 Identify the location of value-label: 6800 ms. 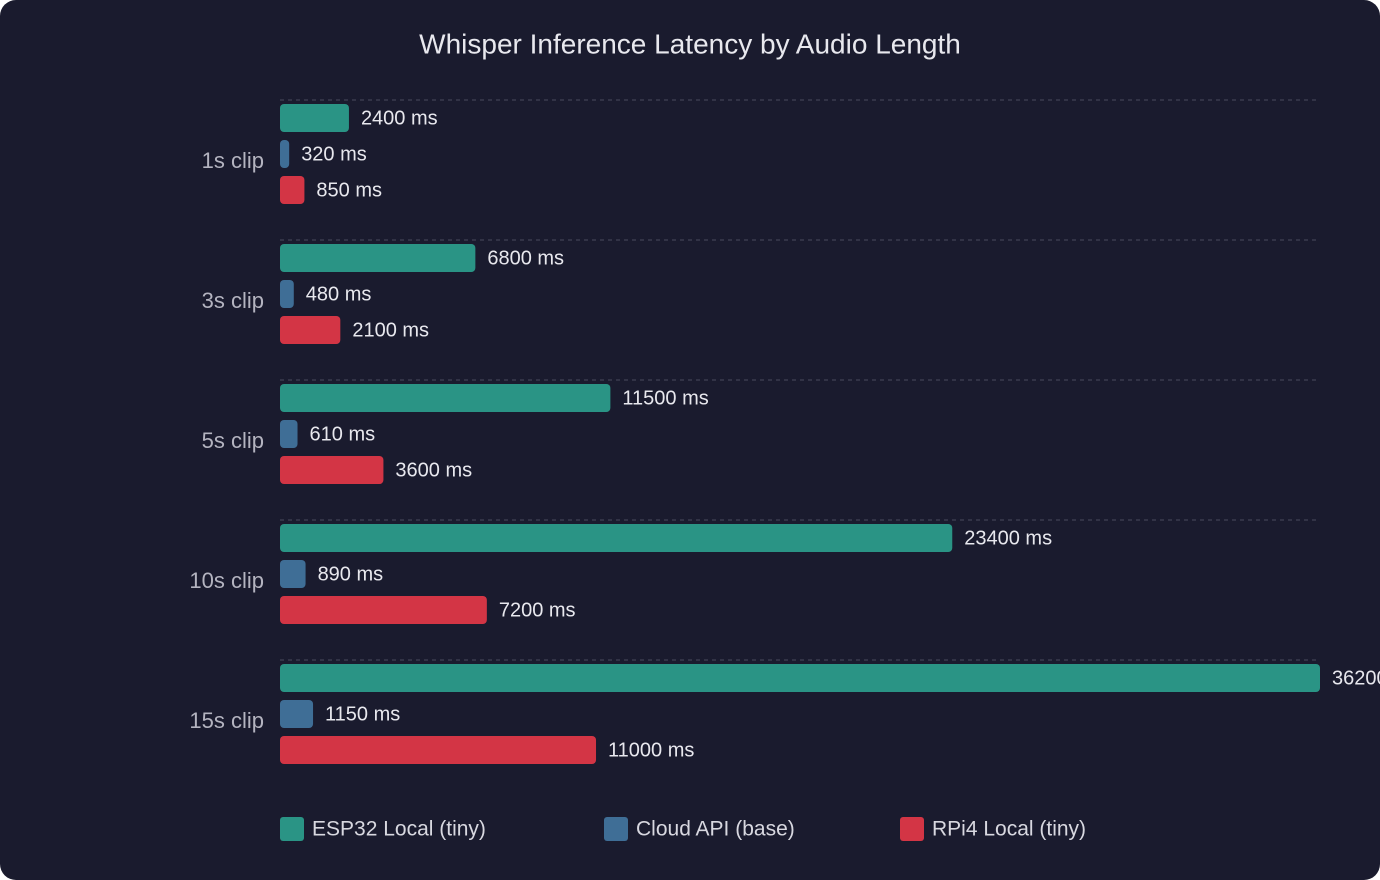
(525, 258).